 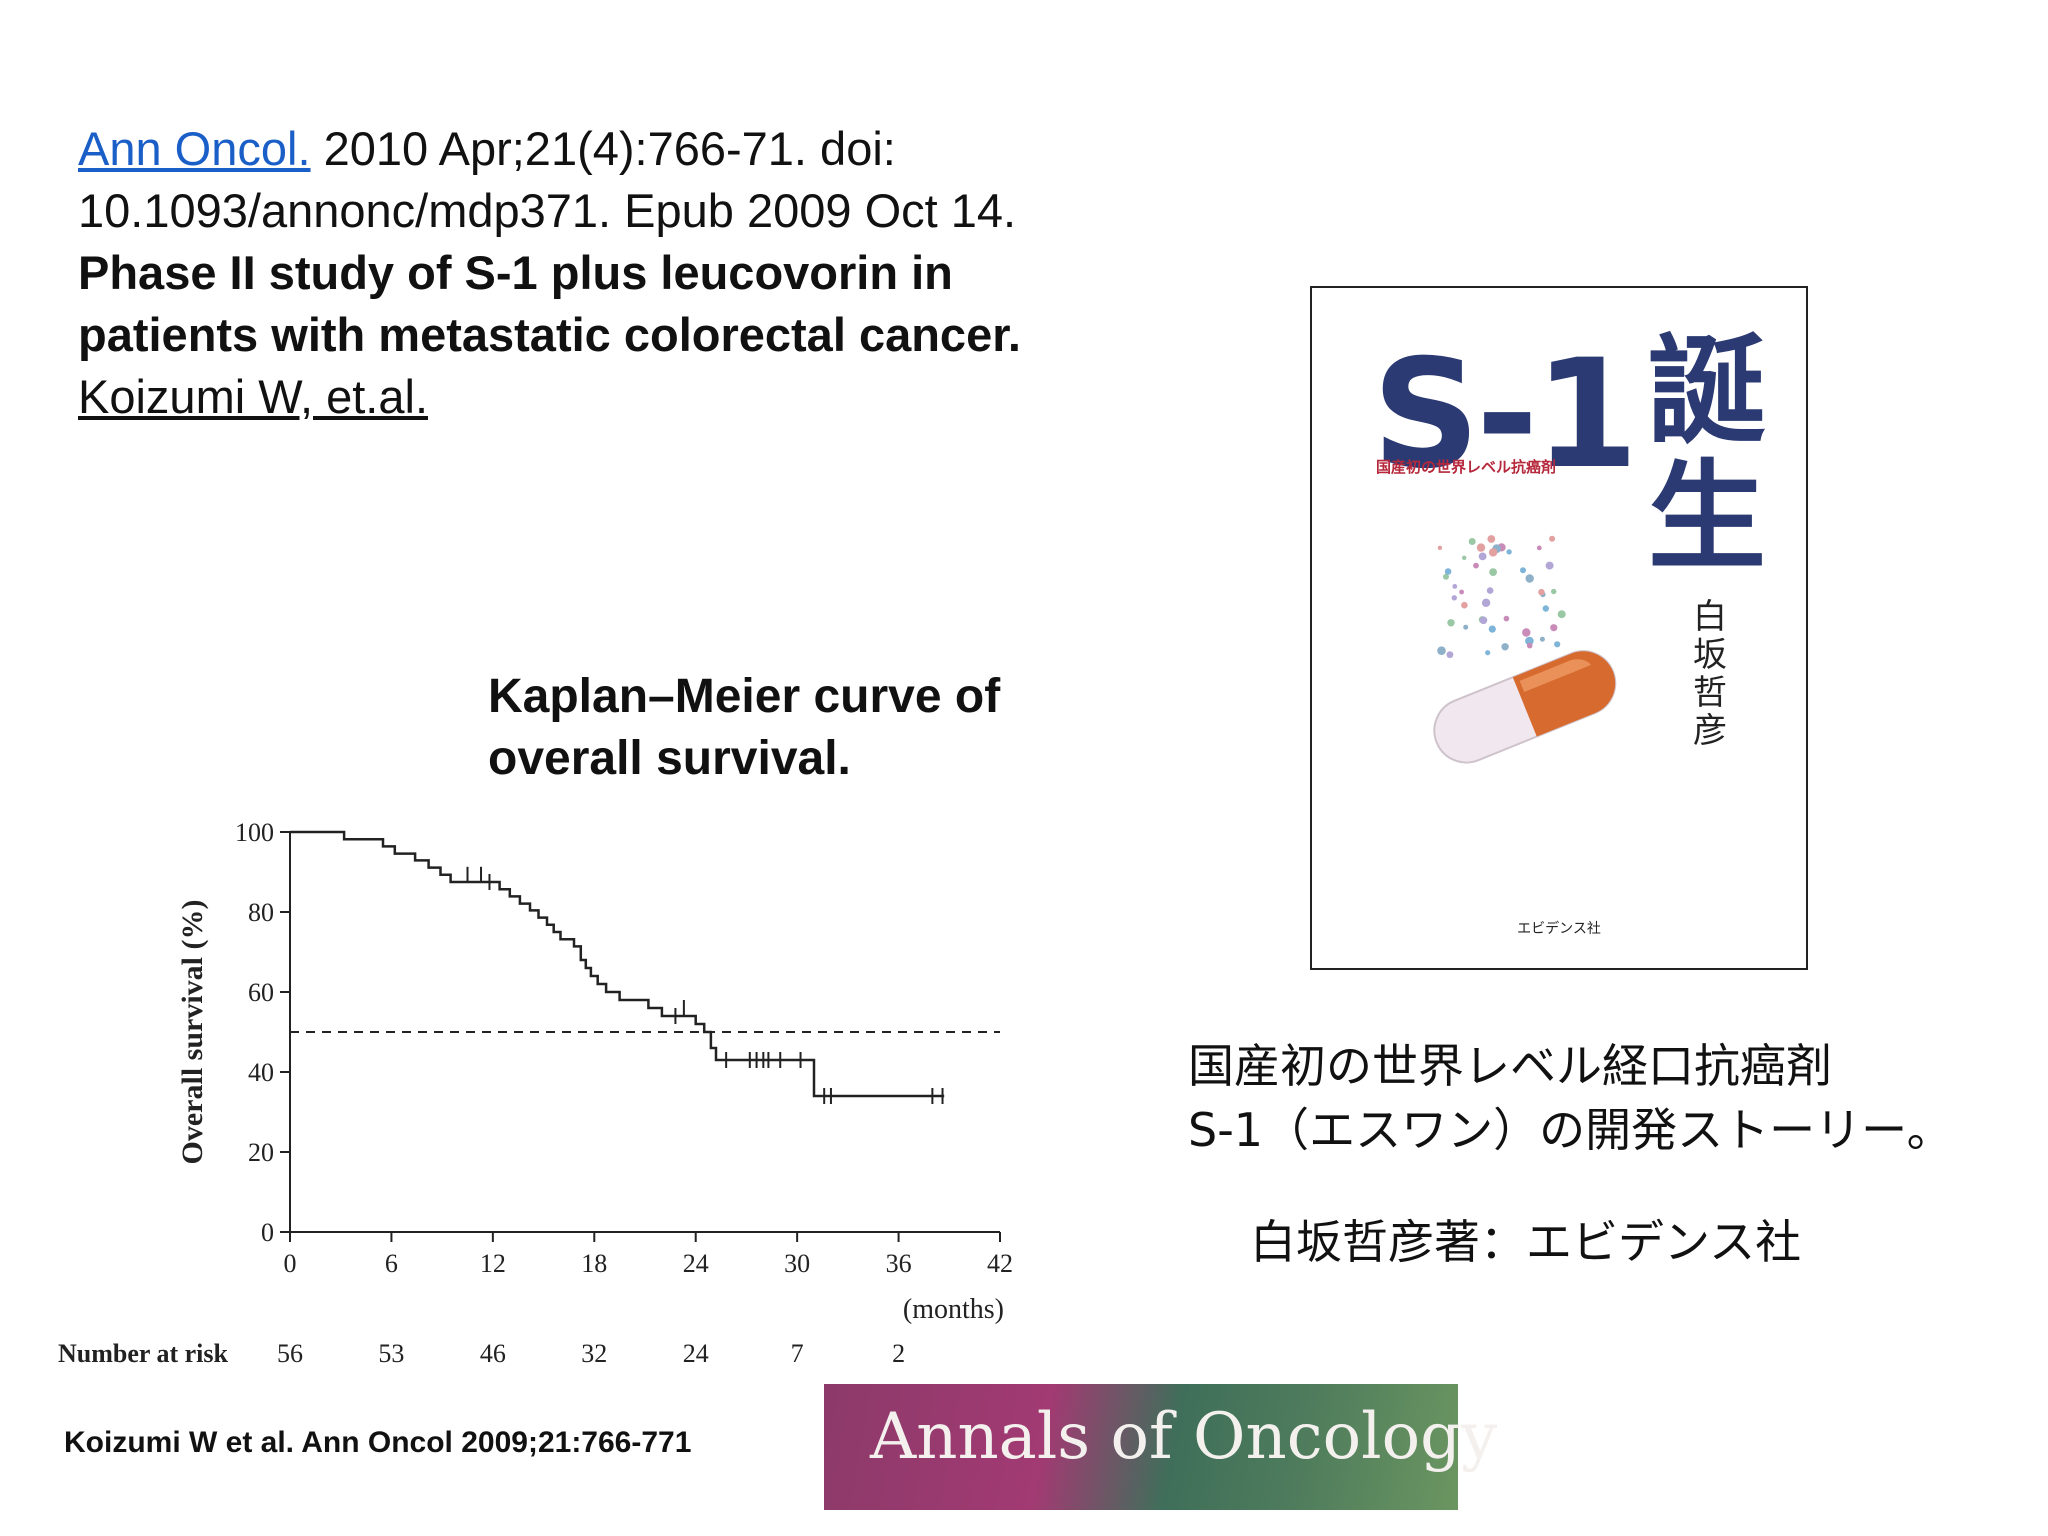 I want to click on book-title-kanji: 誕 生, so click(x=1707, y=454).